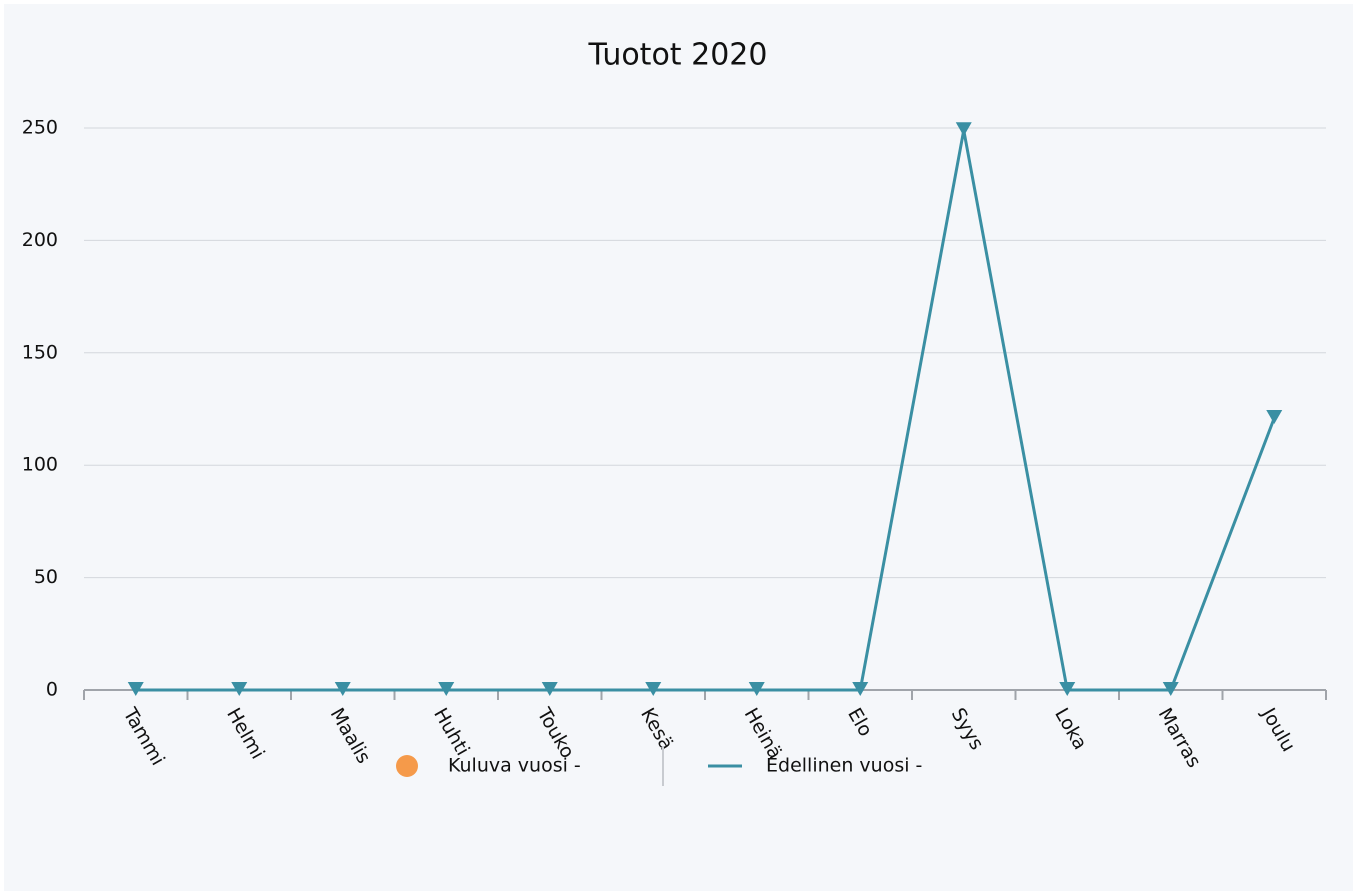 This screenshot has height=895, width=1357. What do you see at coordinates (40, 352) in the screenshot?
I see `y-tick-label: 150` at bounding box center [40, 352].